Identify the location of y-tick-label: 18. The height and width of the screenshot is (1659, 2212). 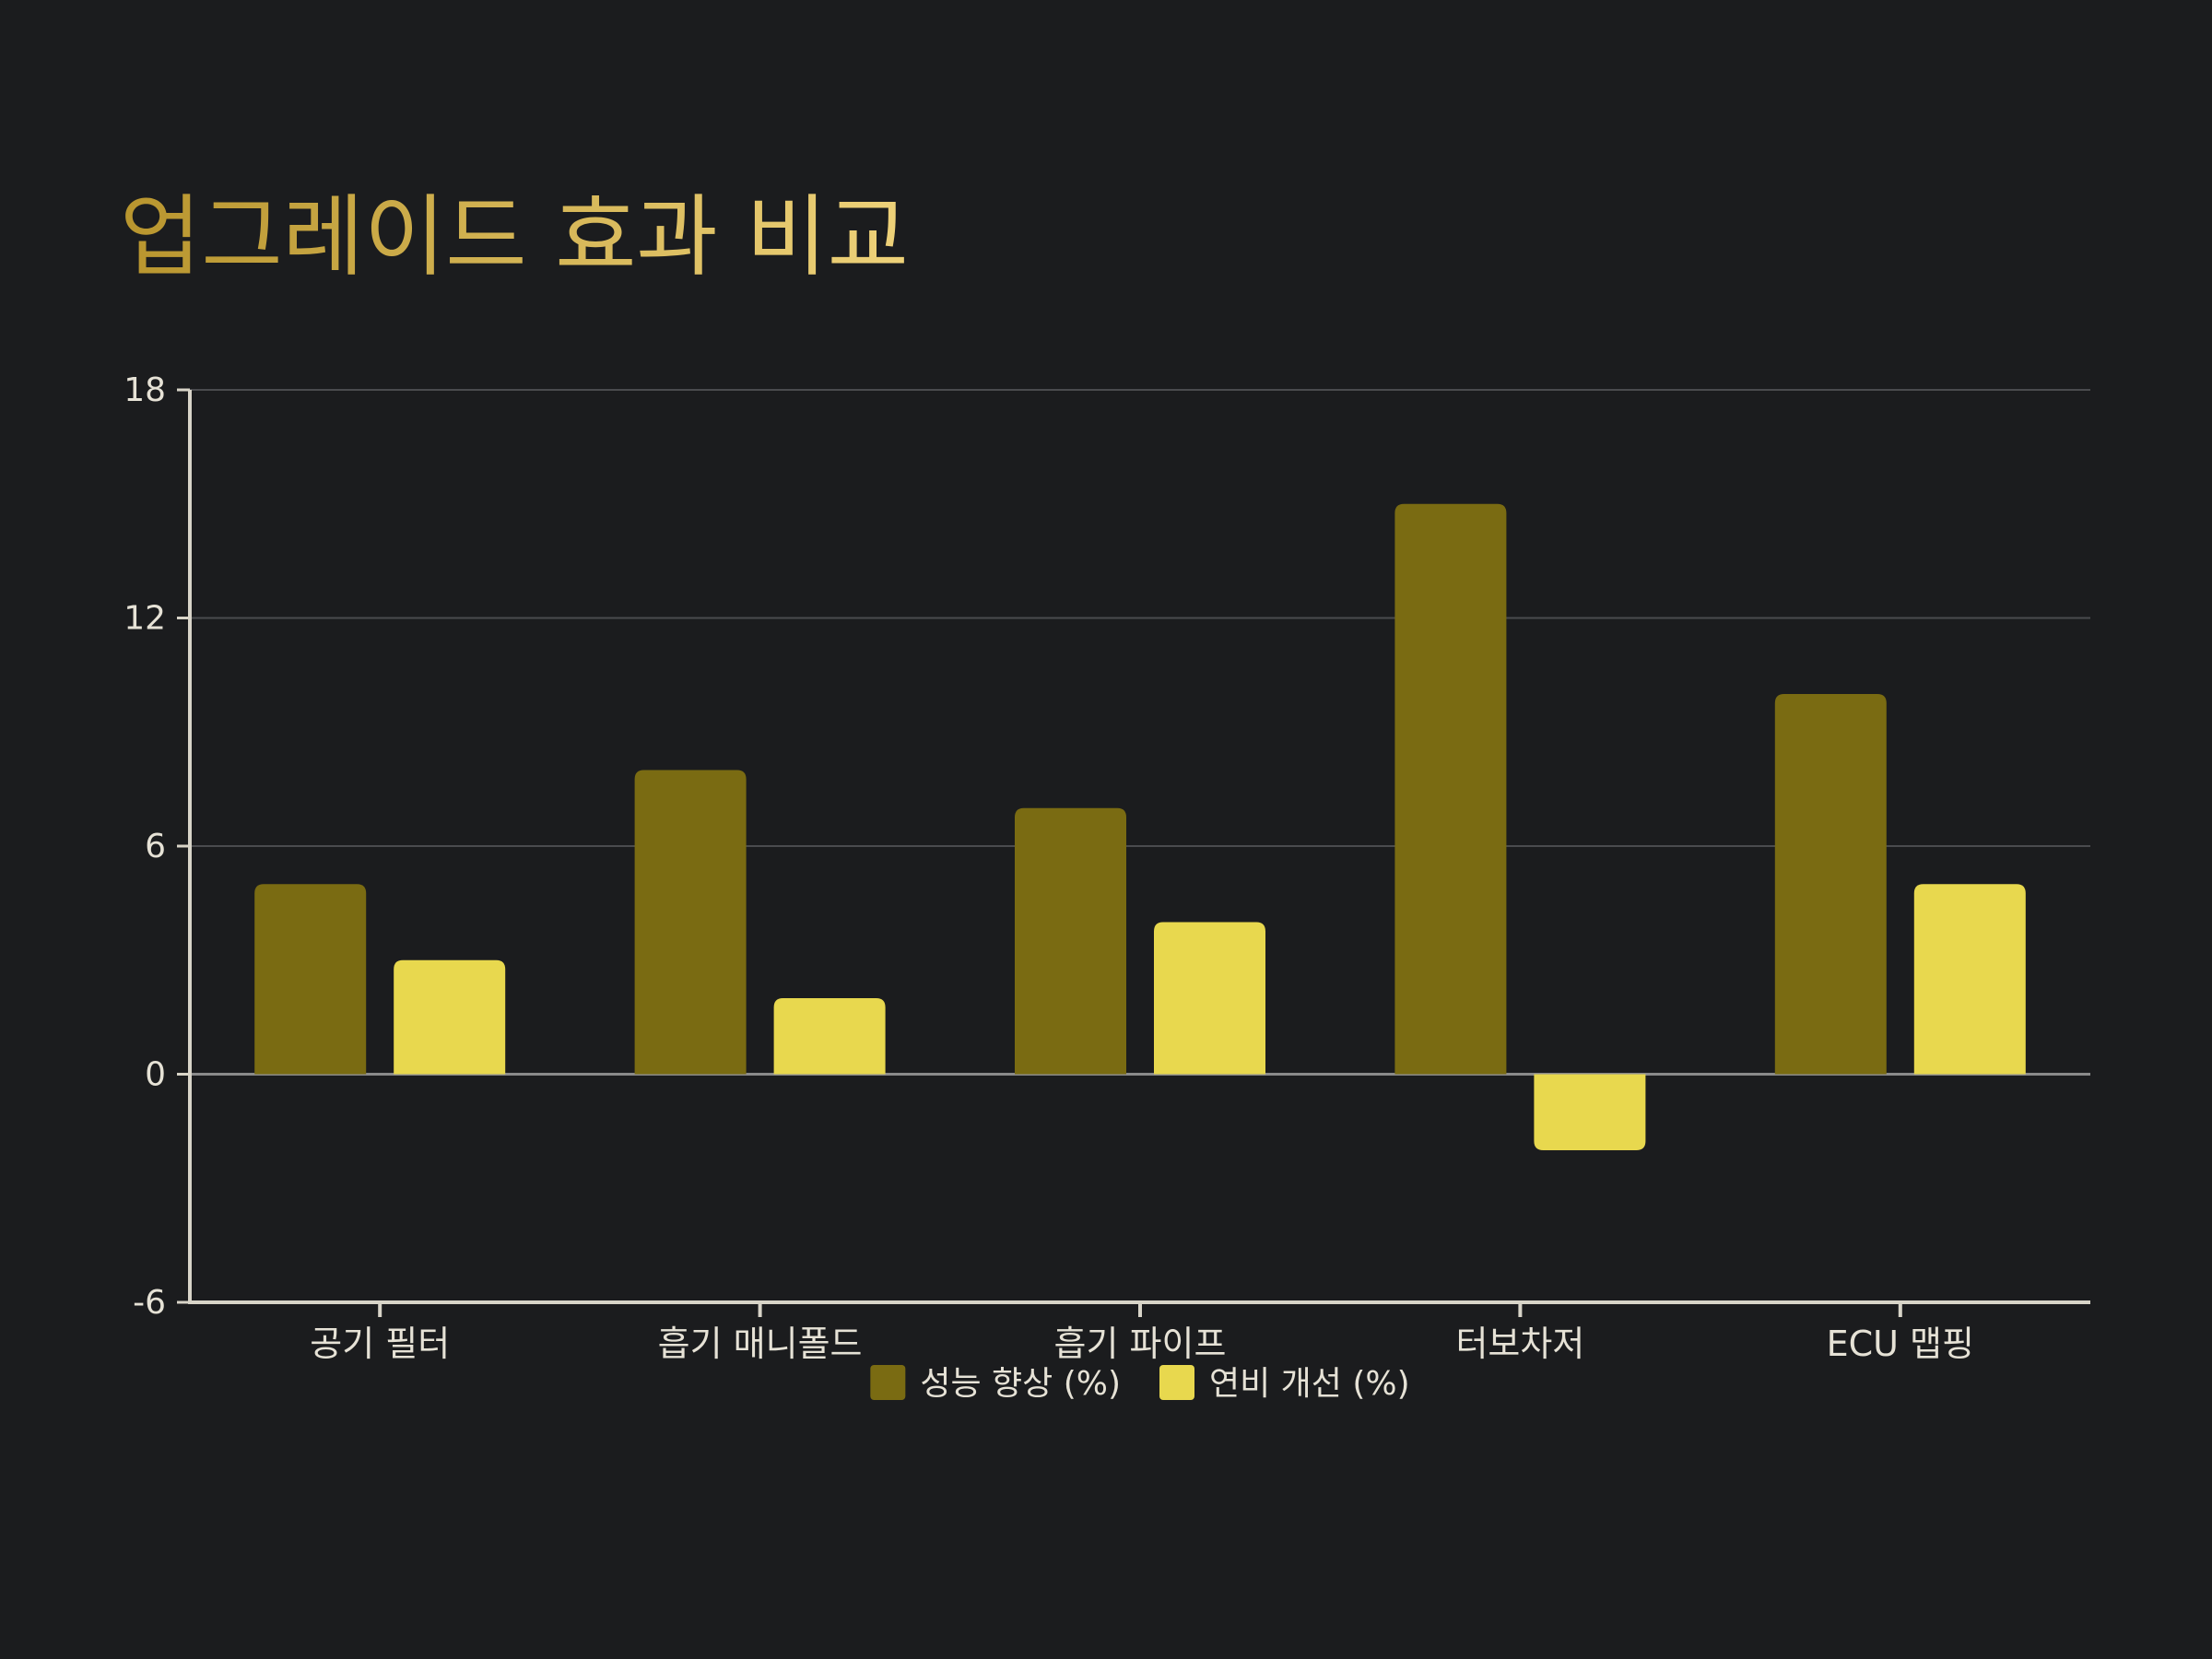
(145, 390).